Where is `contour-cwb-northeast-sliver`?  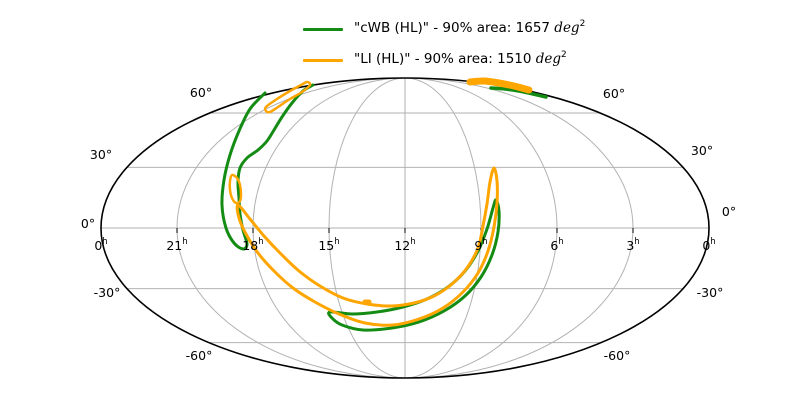 contour-cwb-northeast-sliver is located at coordinates (518, 92).